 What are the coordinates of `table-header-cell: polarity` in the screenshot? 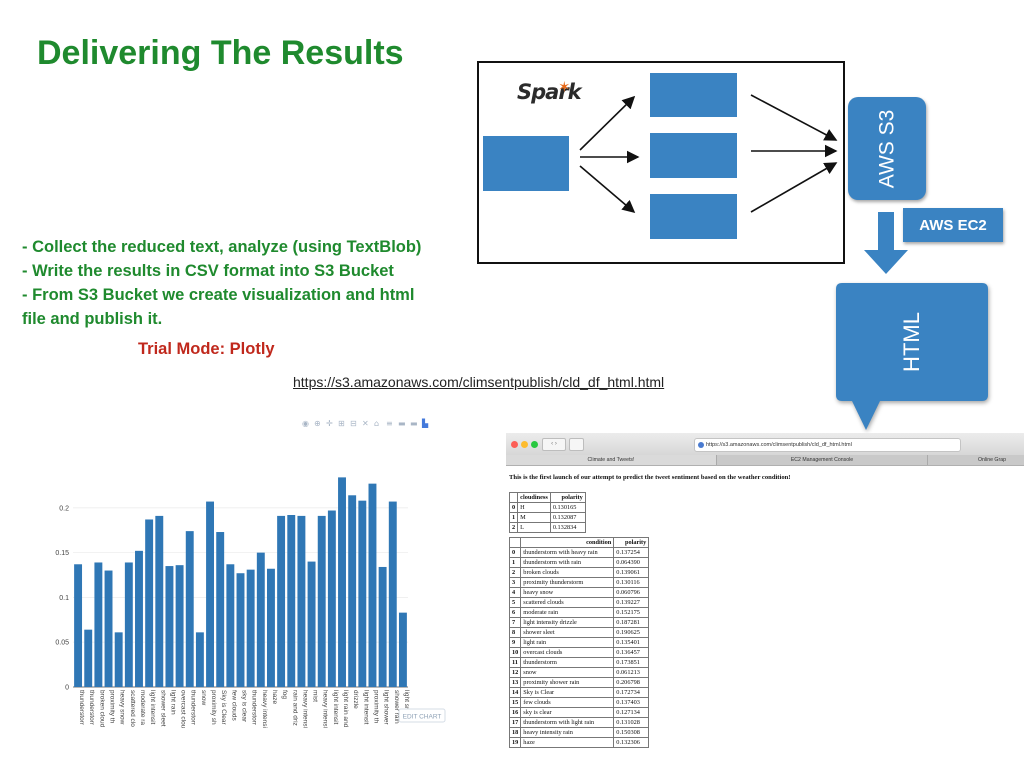 It's located at (631, 542).